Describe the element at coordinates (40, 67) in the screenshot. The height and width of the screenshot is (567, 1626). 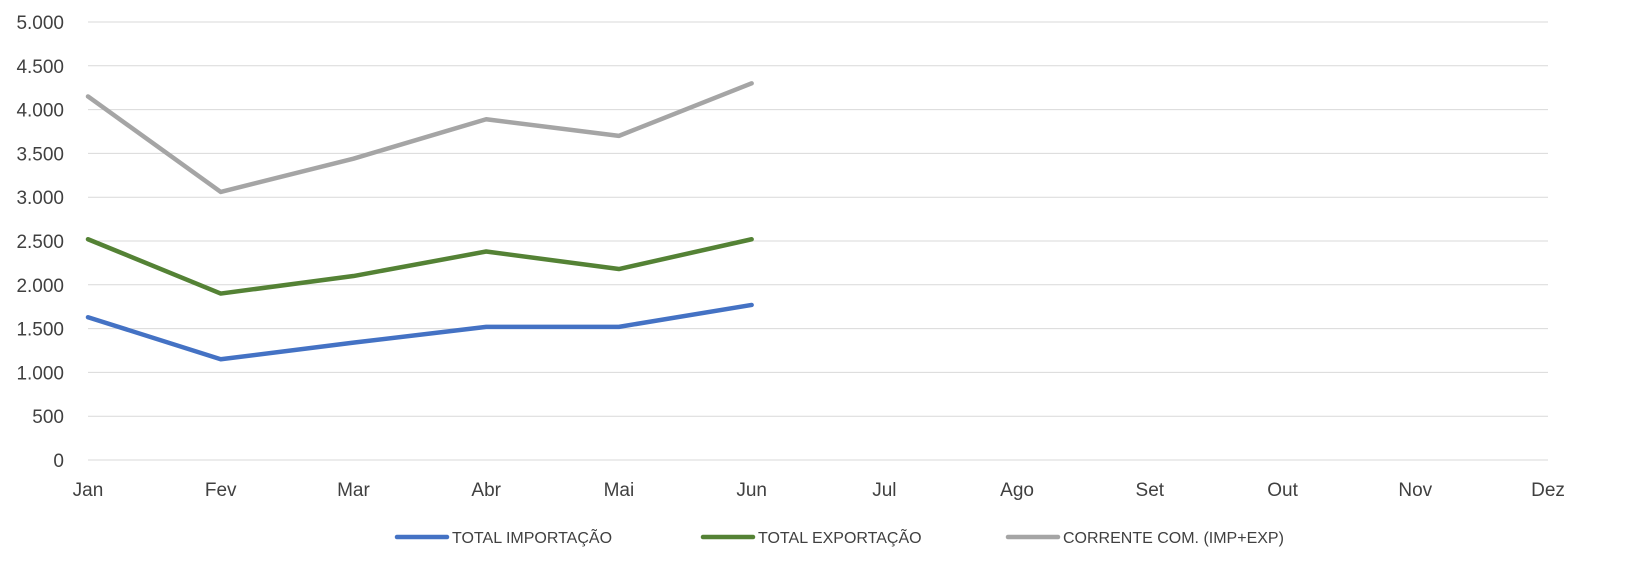
I see `y-tick-label: 4.500` at that location.